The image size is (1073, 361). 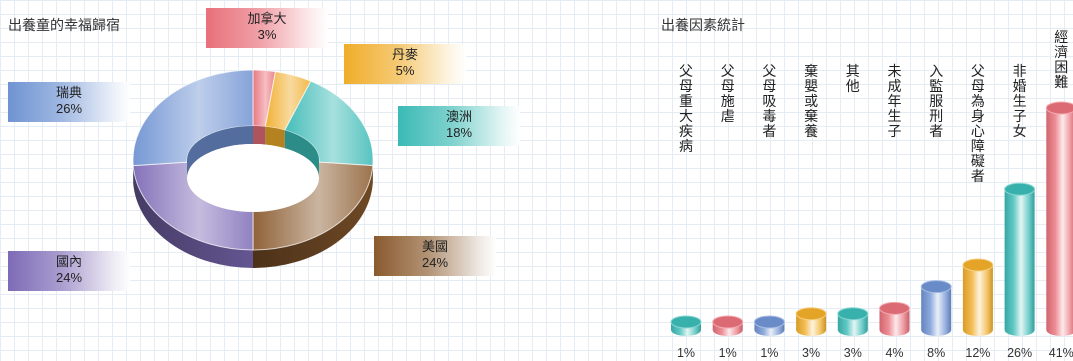 I want to click on pie-label-1: 丹麥 5%, so click(x=405, y=64).